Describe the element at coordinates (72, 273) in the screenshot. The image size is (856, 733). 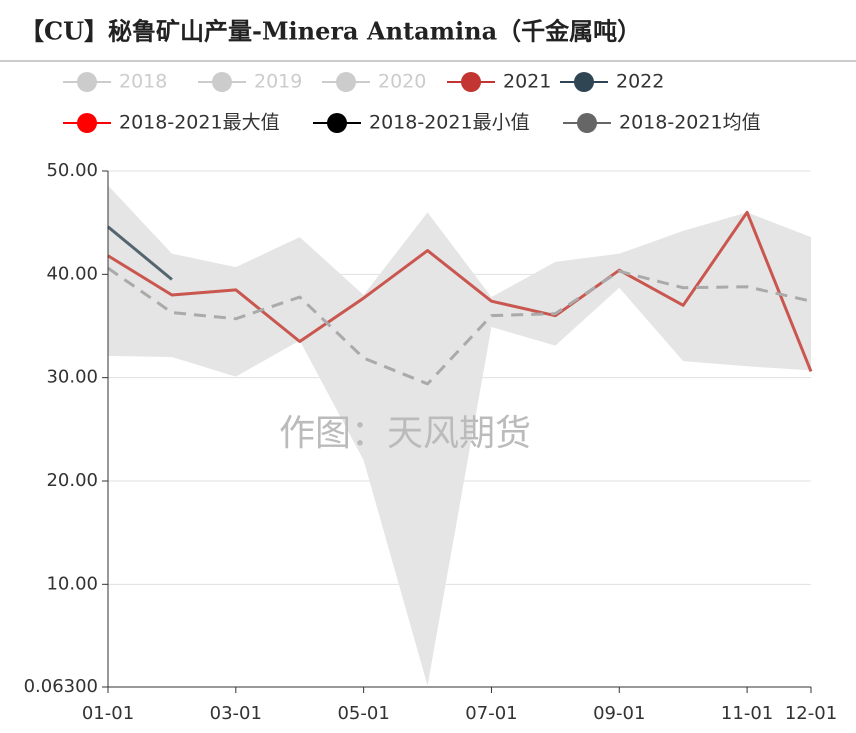
I see `y-tick-label: 40.00` at that location.